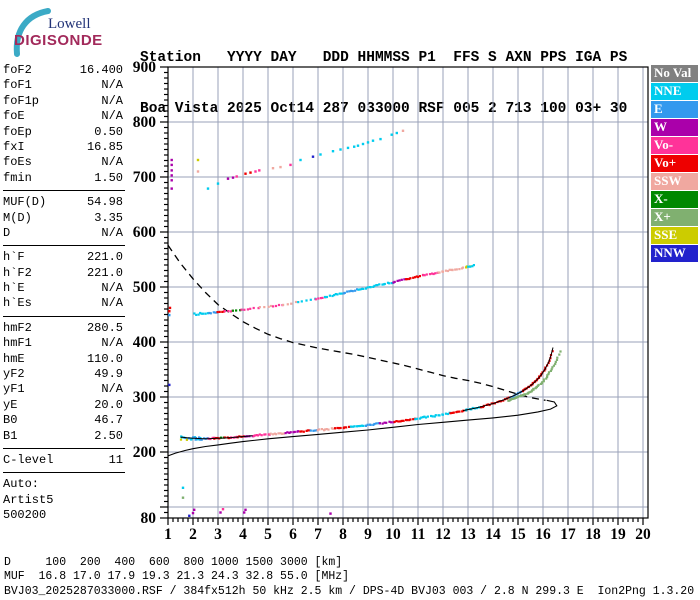 Image resolution: width=700 pixels, height=600 pixels. What do you see at coordinates (63, 202) in the screenshot?
I see `param-row-mufd: MUF(D) 54.98` at bounding box center [63, 202].